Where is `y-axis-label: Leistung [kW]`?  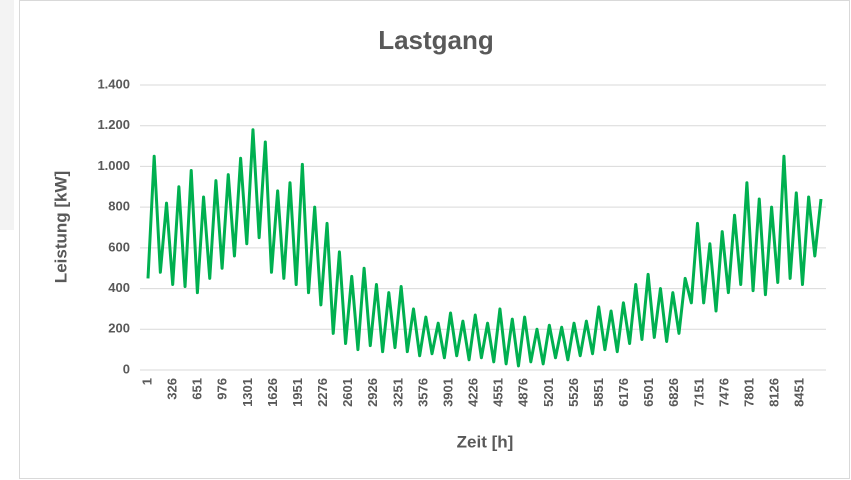 y-axis-label: Leistung [kW] is located at coordinates (60, 227).